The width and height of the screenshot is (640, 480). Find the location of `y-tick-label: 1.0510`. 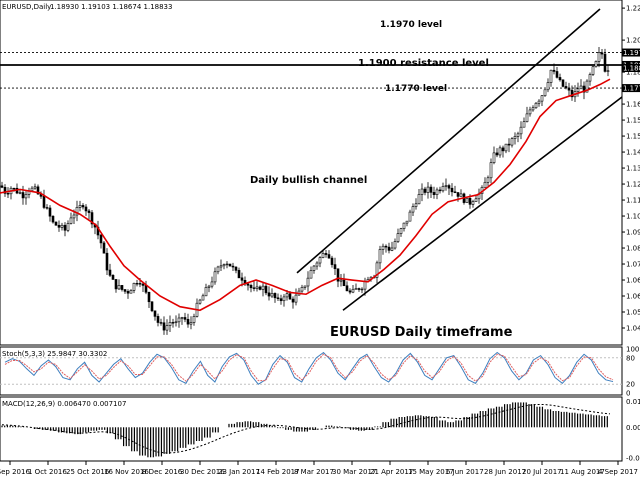

y-tick-label: 1.0510 is located at coordinates (633, 313).